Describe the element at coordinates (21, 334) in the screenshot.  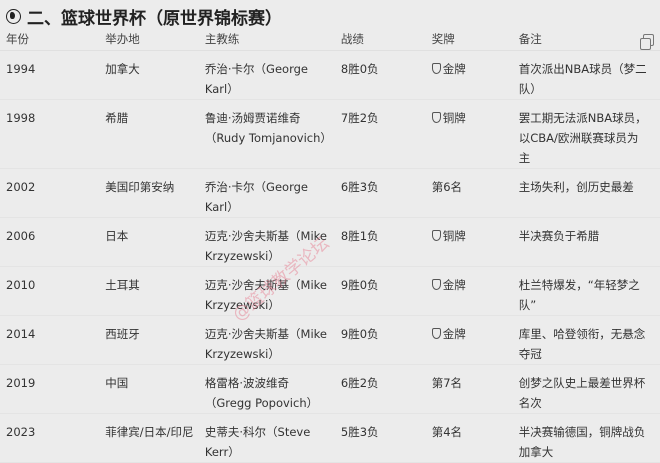
I see `year-text: 2014` at that location.